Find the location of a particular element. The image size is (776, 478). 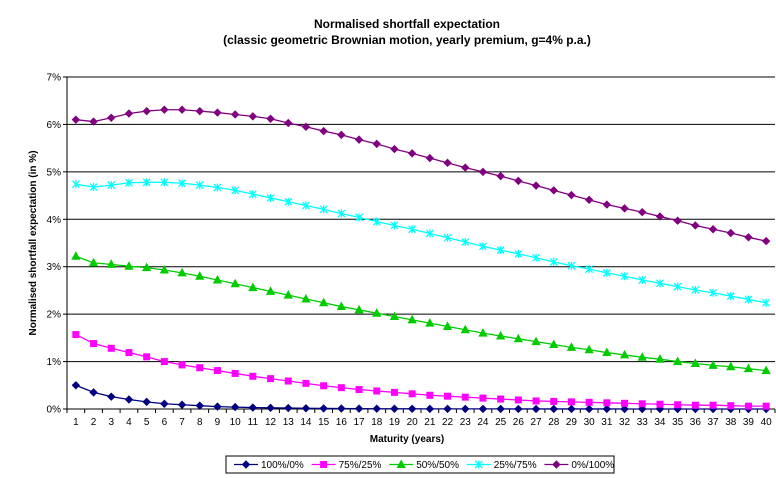

x-tick-label: 10 is located at coordinates (236, 422).